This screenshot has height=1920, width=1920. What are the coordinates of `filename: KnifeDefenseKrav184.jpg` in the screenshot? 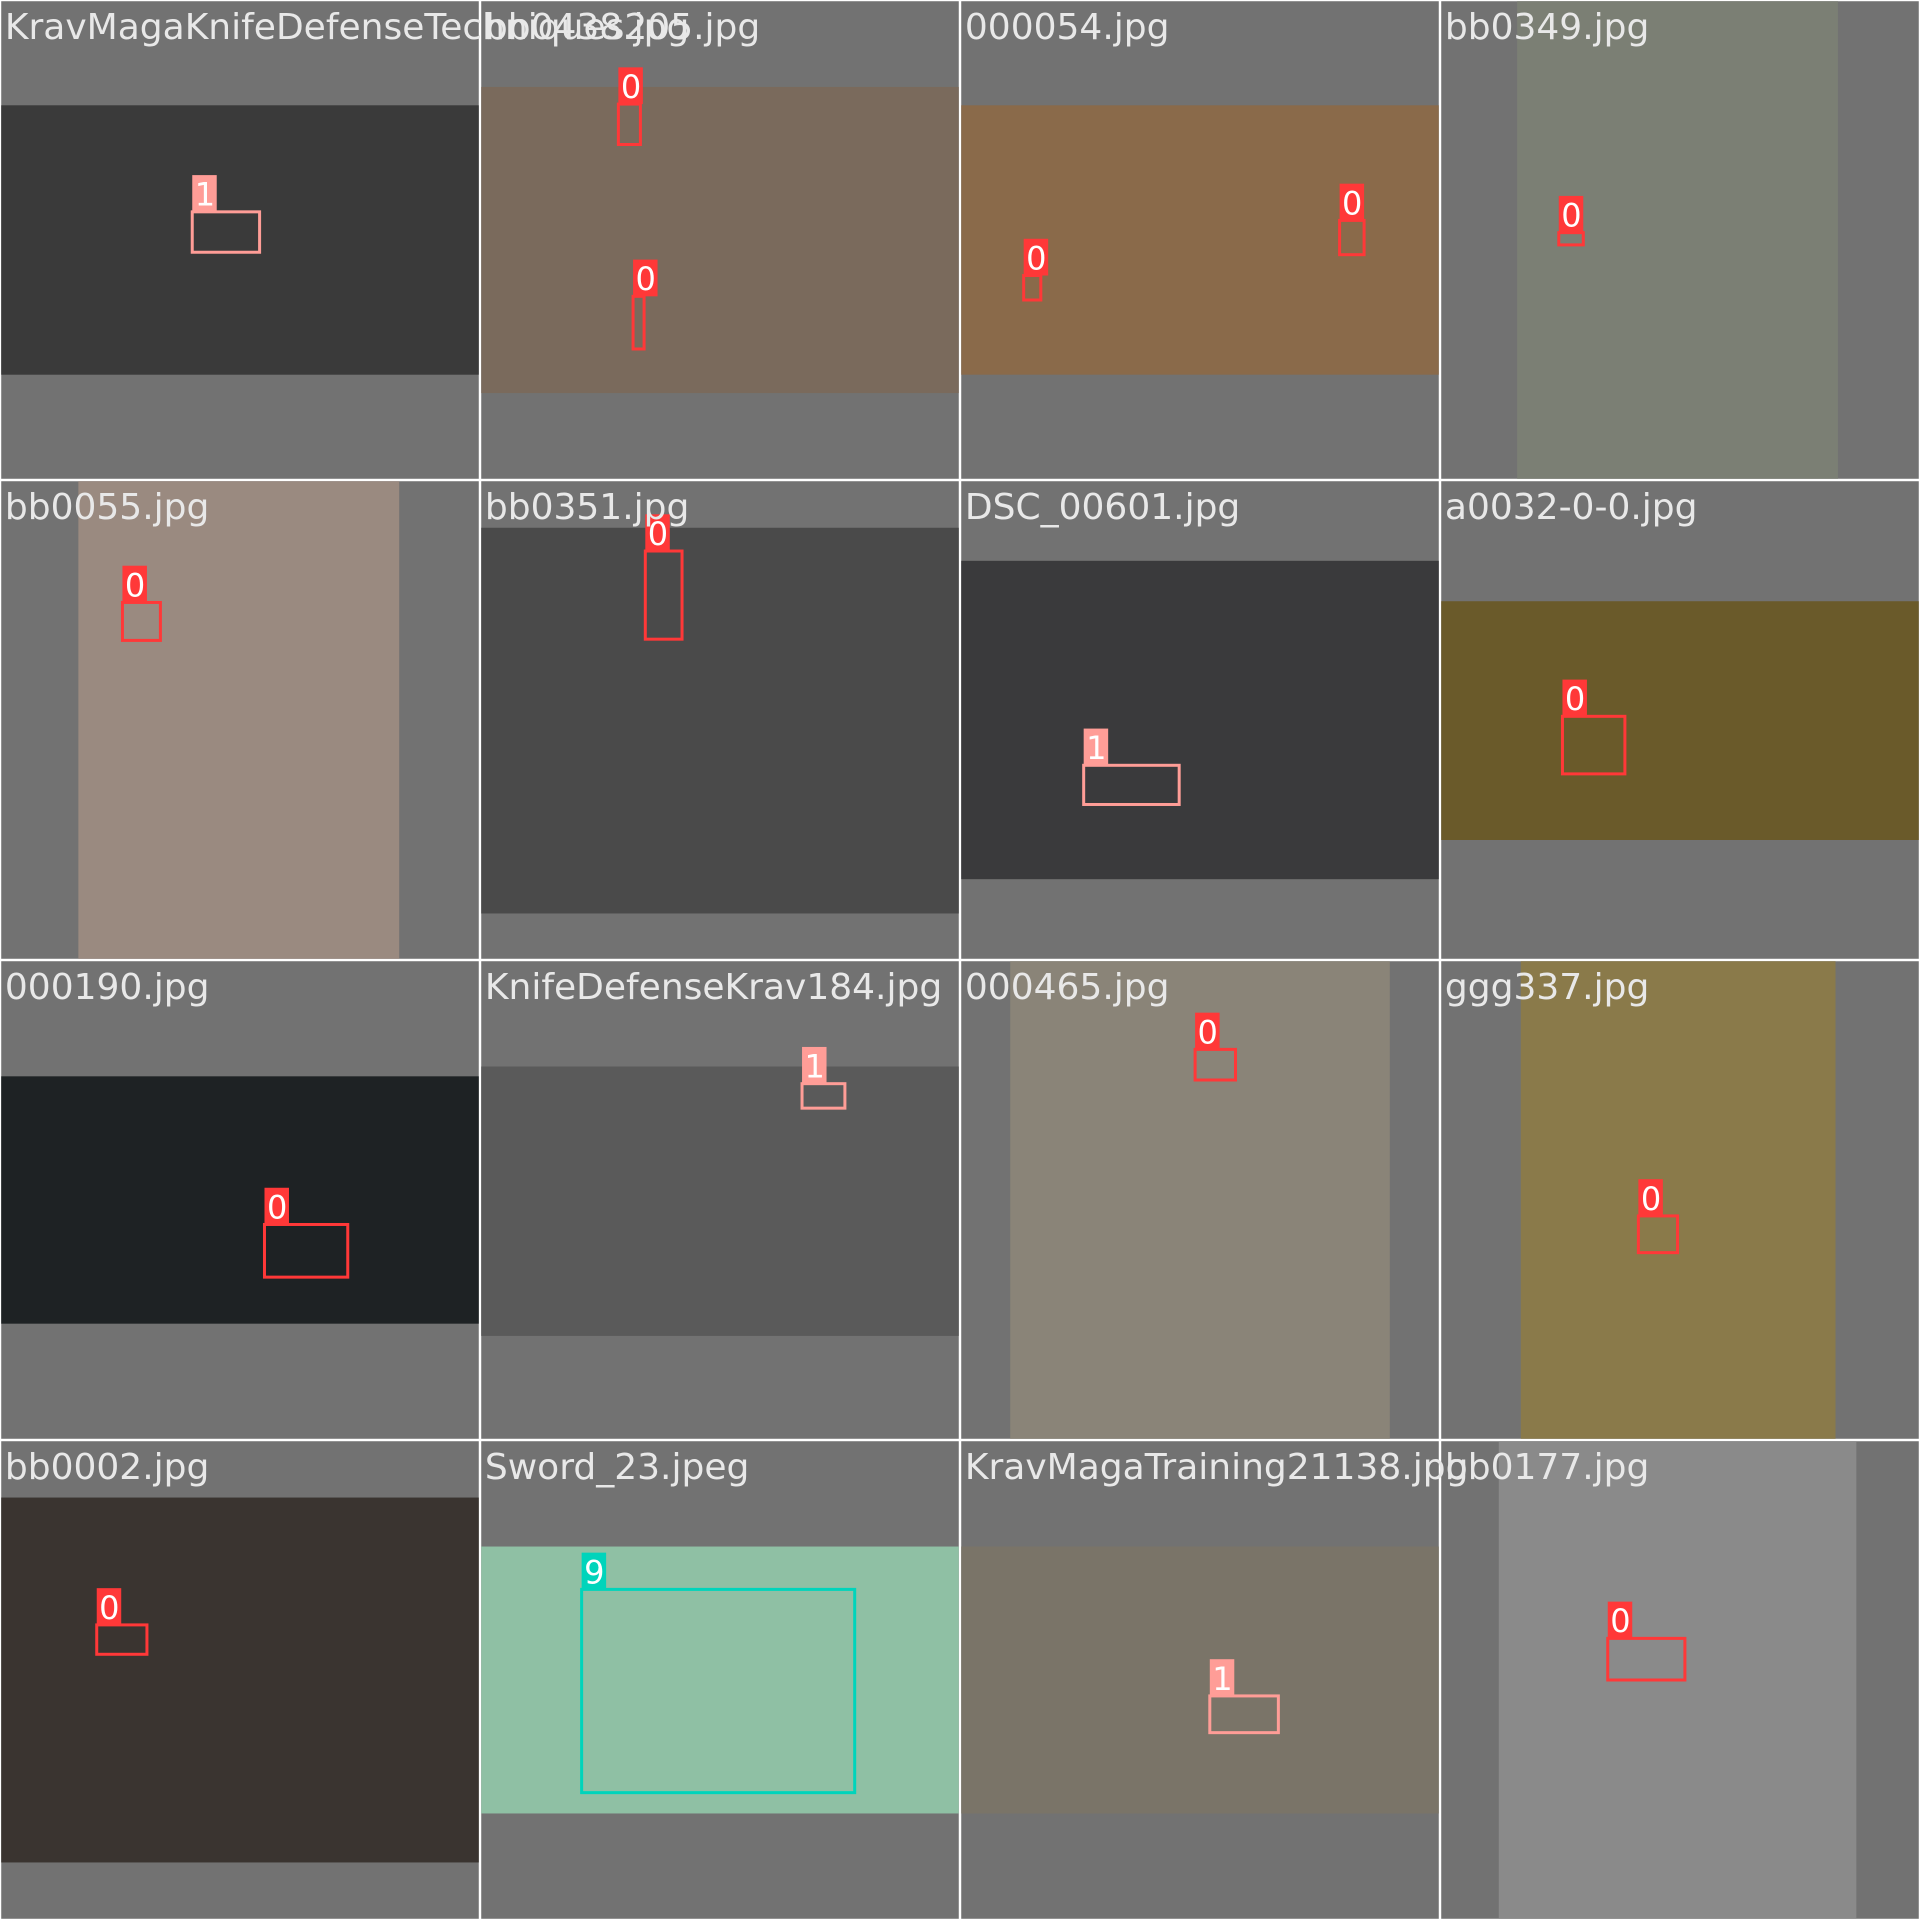 It's located at (713, 987).